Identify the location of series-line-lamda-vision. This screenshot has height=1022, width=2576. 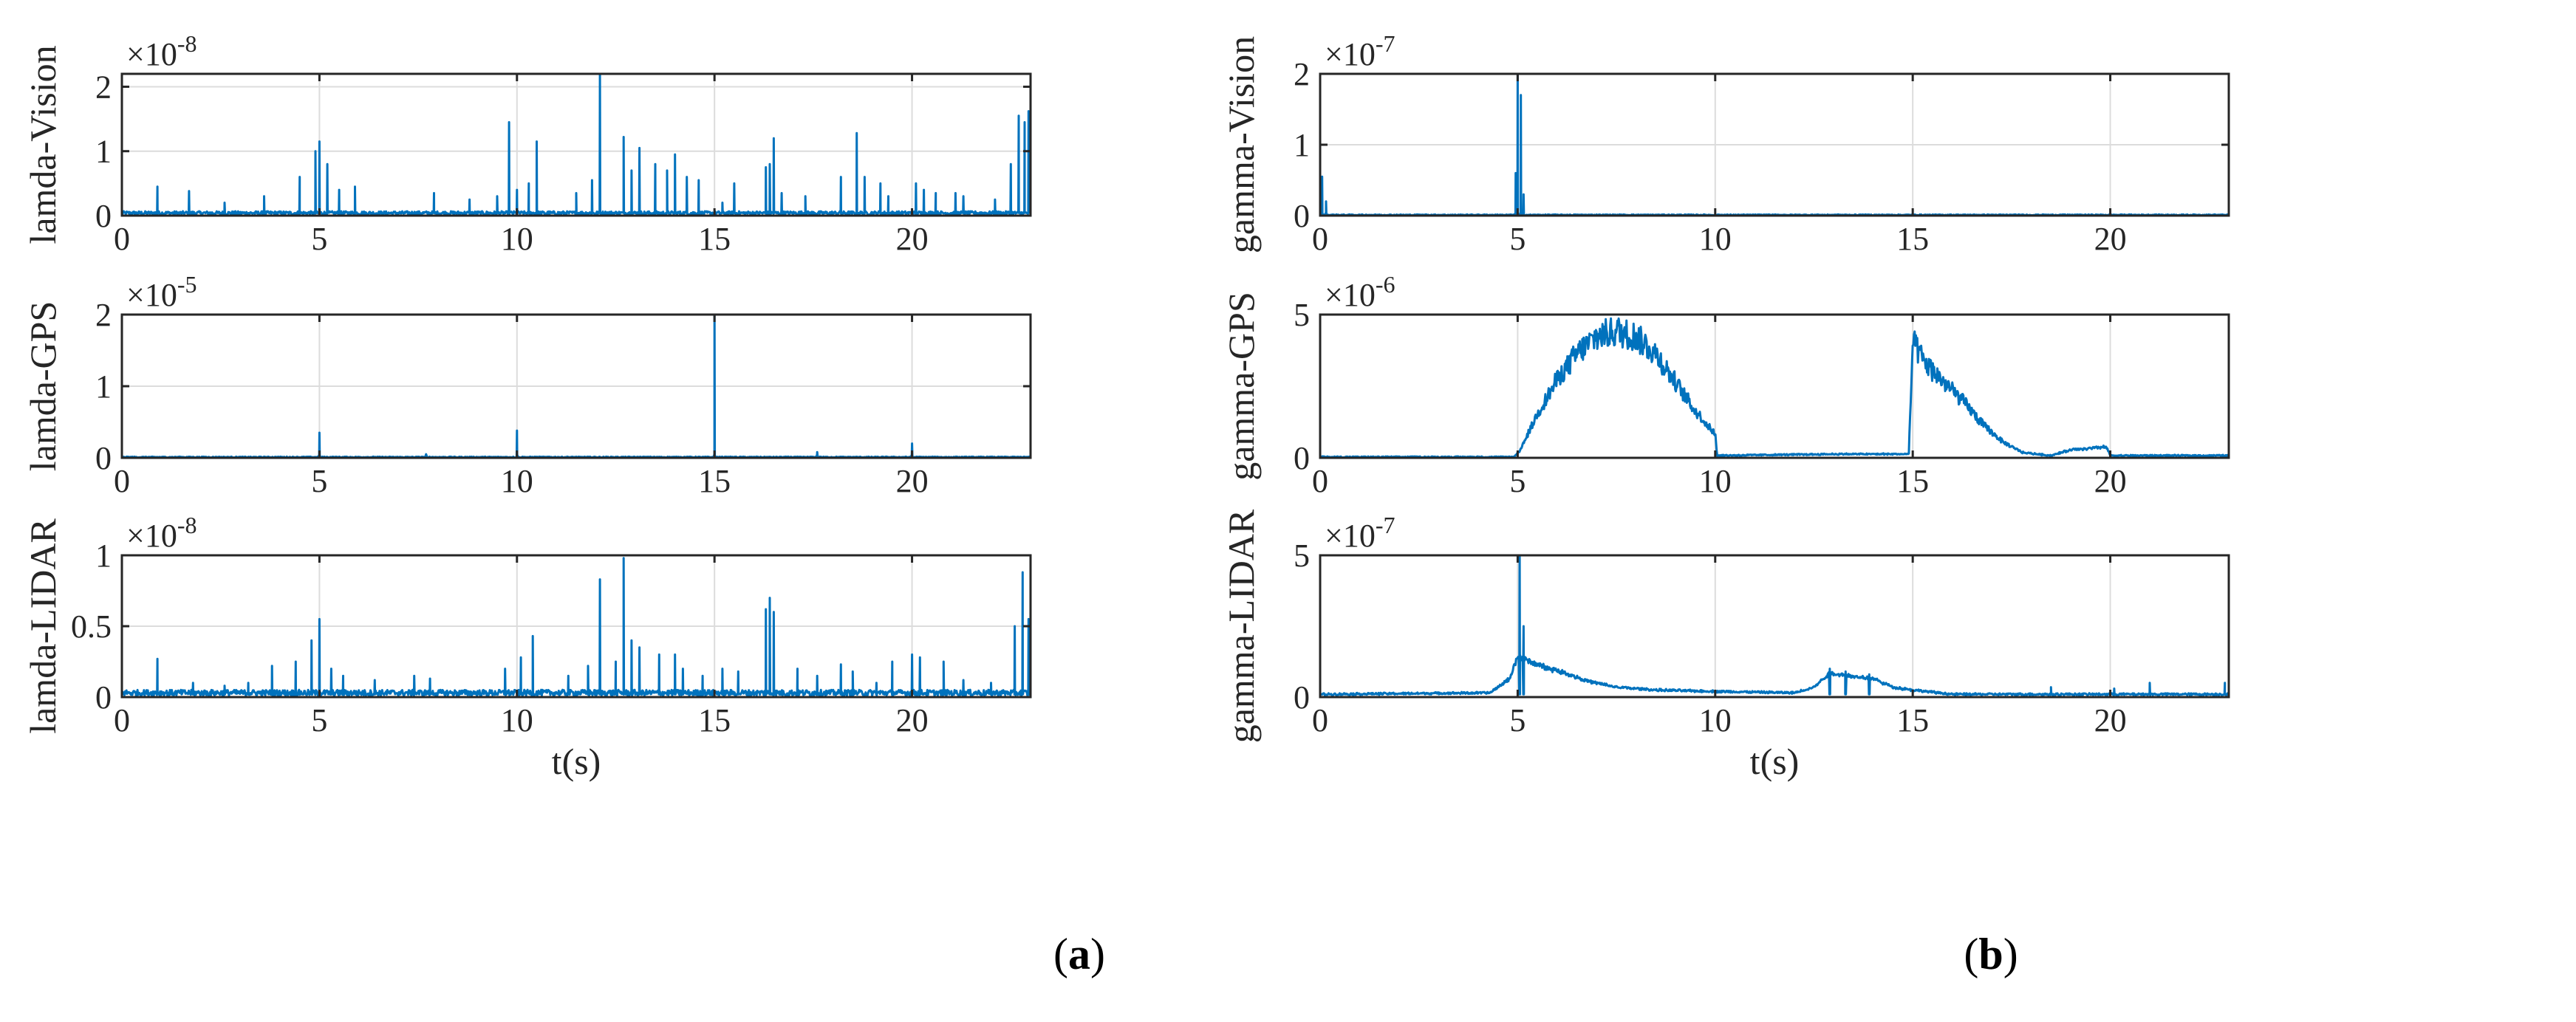
(575, 144).